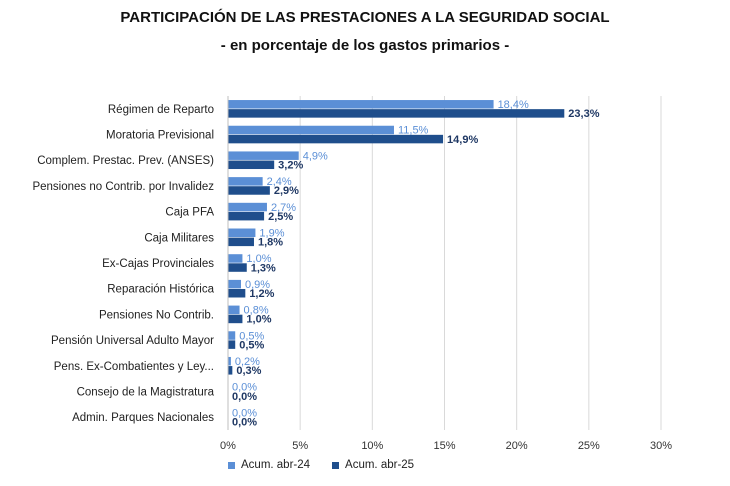  I want to click on data-label: 14,9%, so click(462, 140).